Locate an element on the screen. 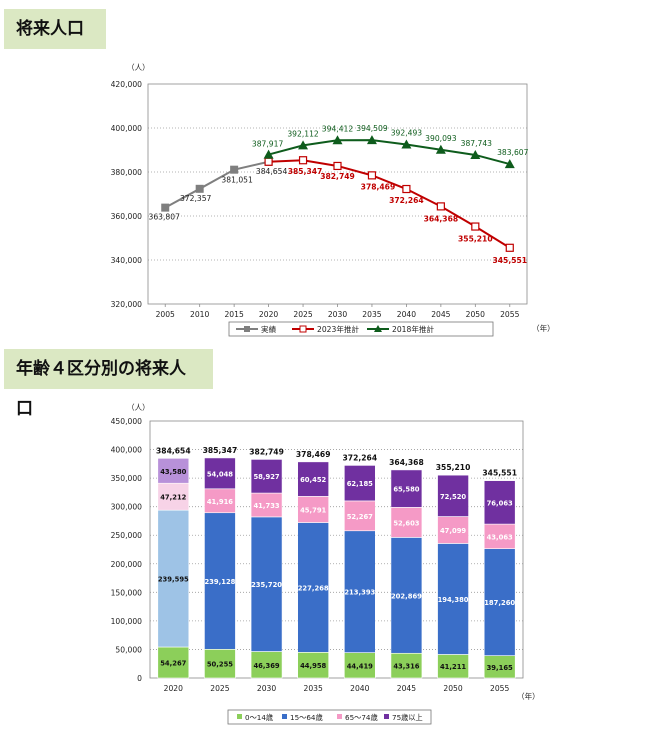  bar-total-label: 364,368 is located at coordinates (406, 462).